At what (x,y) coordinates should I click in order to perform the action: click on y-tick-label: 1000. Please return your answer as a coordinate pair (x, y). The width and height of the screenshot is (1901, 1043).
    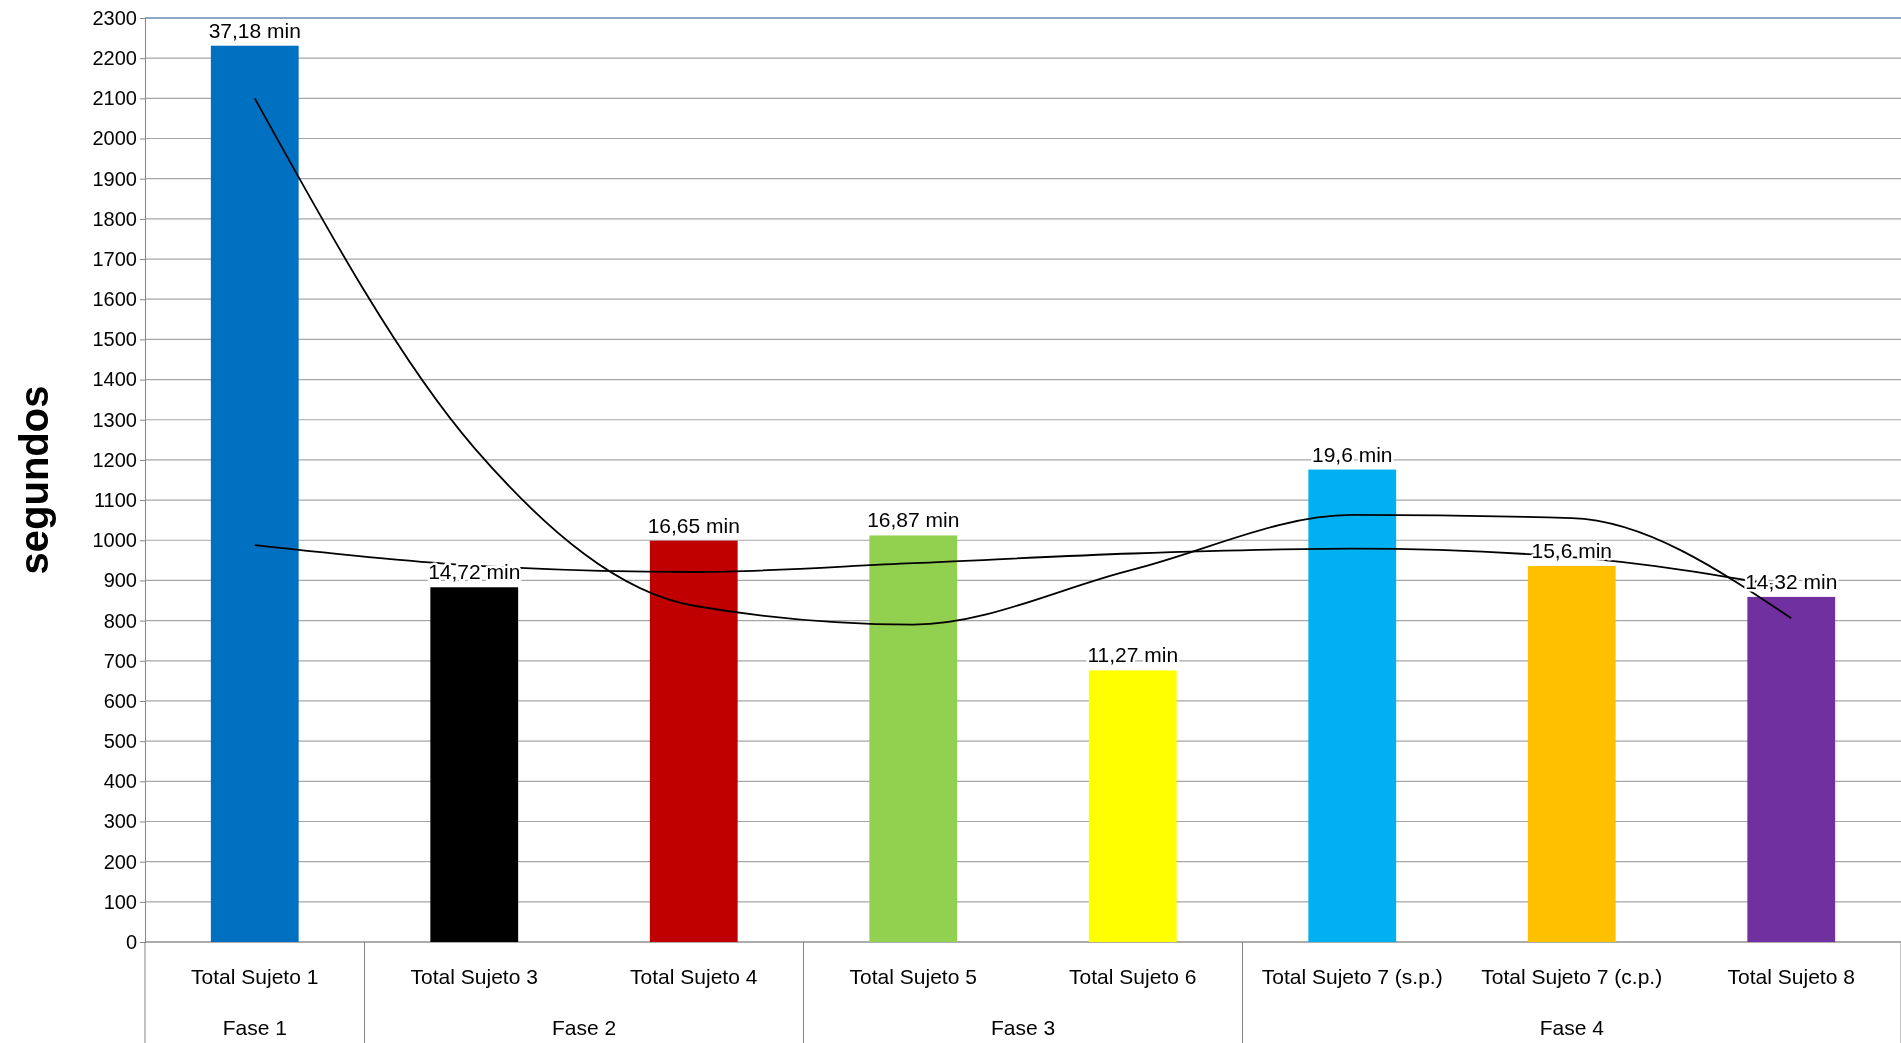
    Looking at the image, I should click on (114, 540).